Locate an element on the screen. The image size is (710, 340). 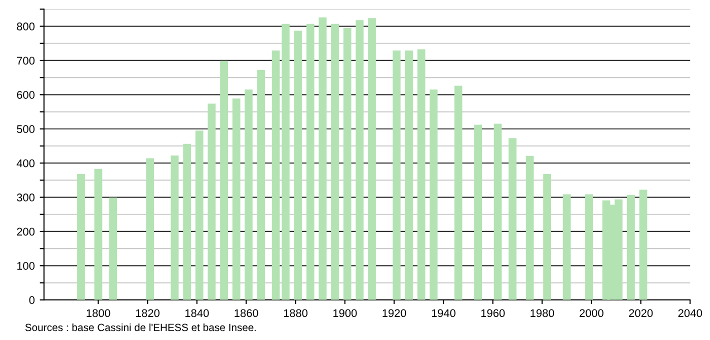
y-tick-label: 800 is located at coordinates (25, 26).